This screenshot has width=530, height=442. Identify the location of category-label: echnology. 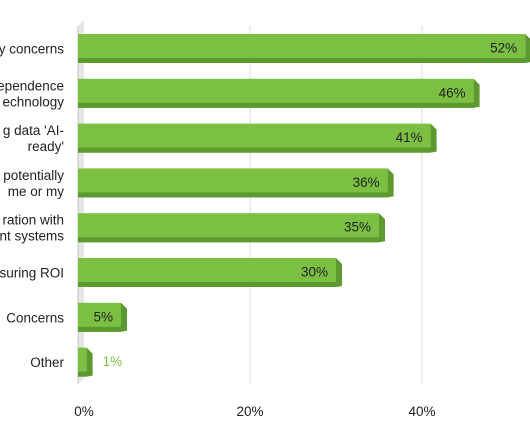
(33, 101).